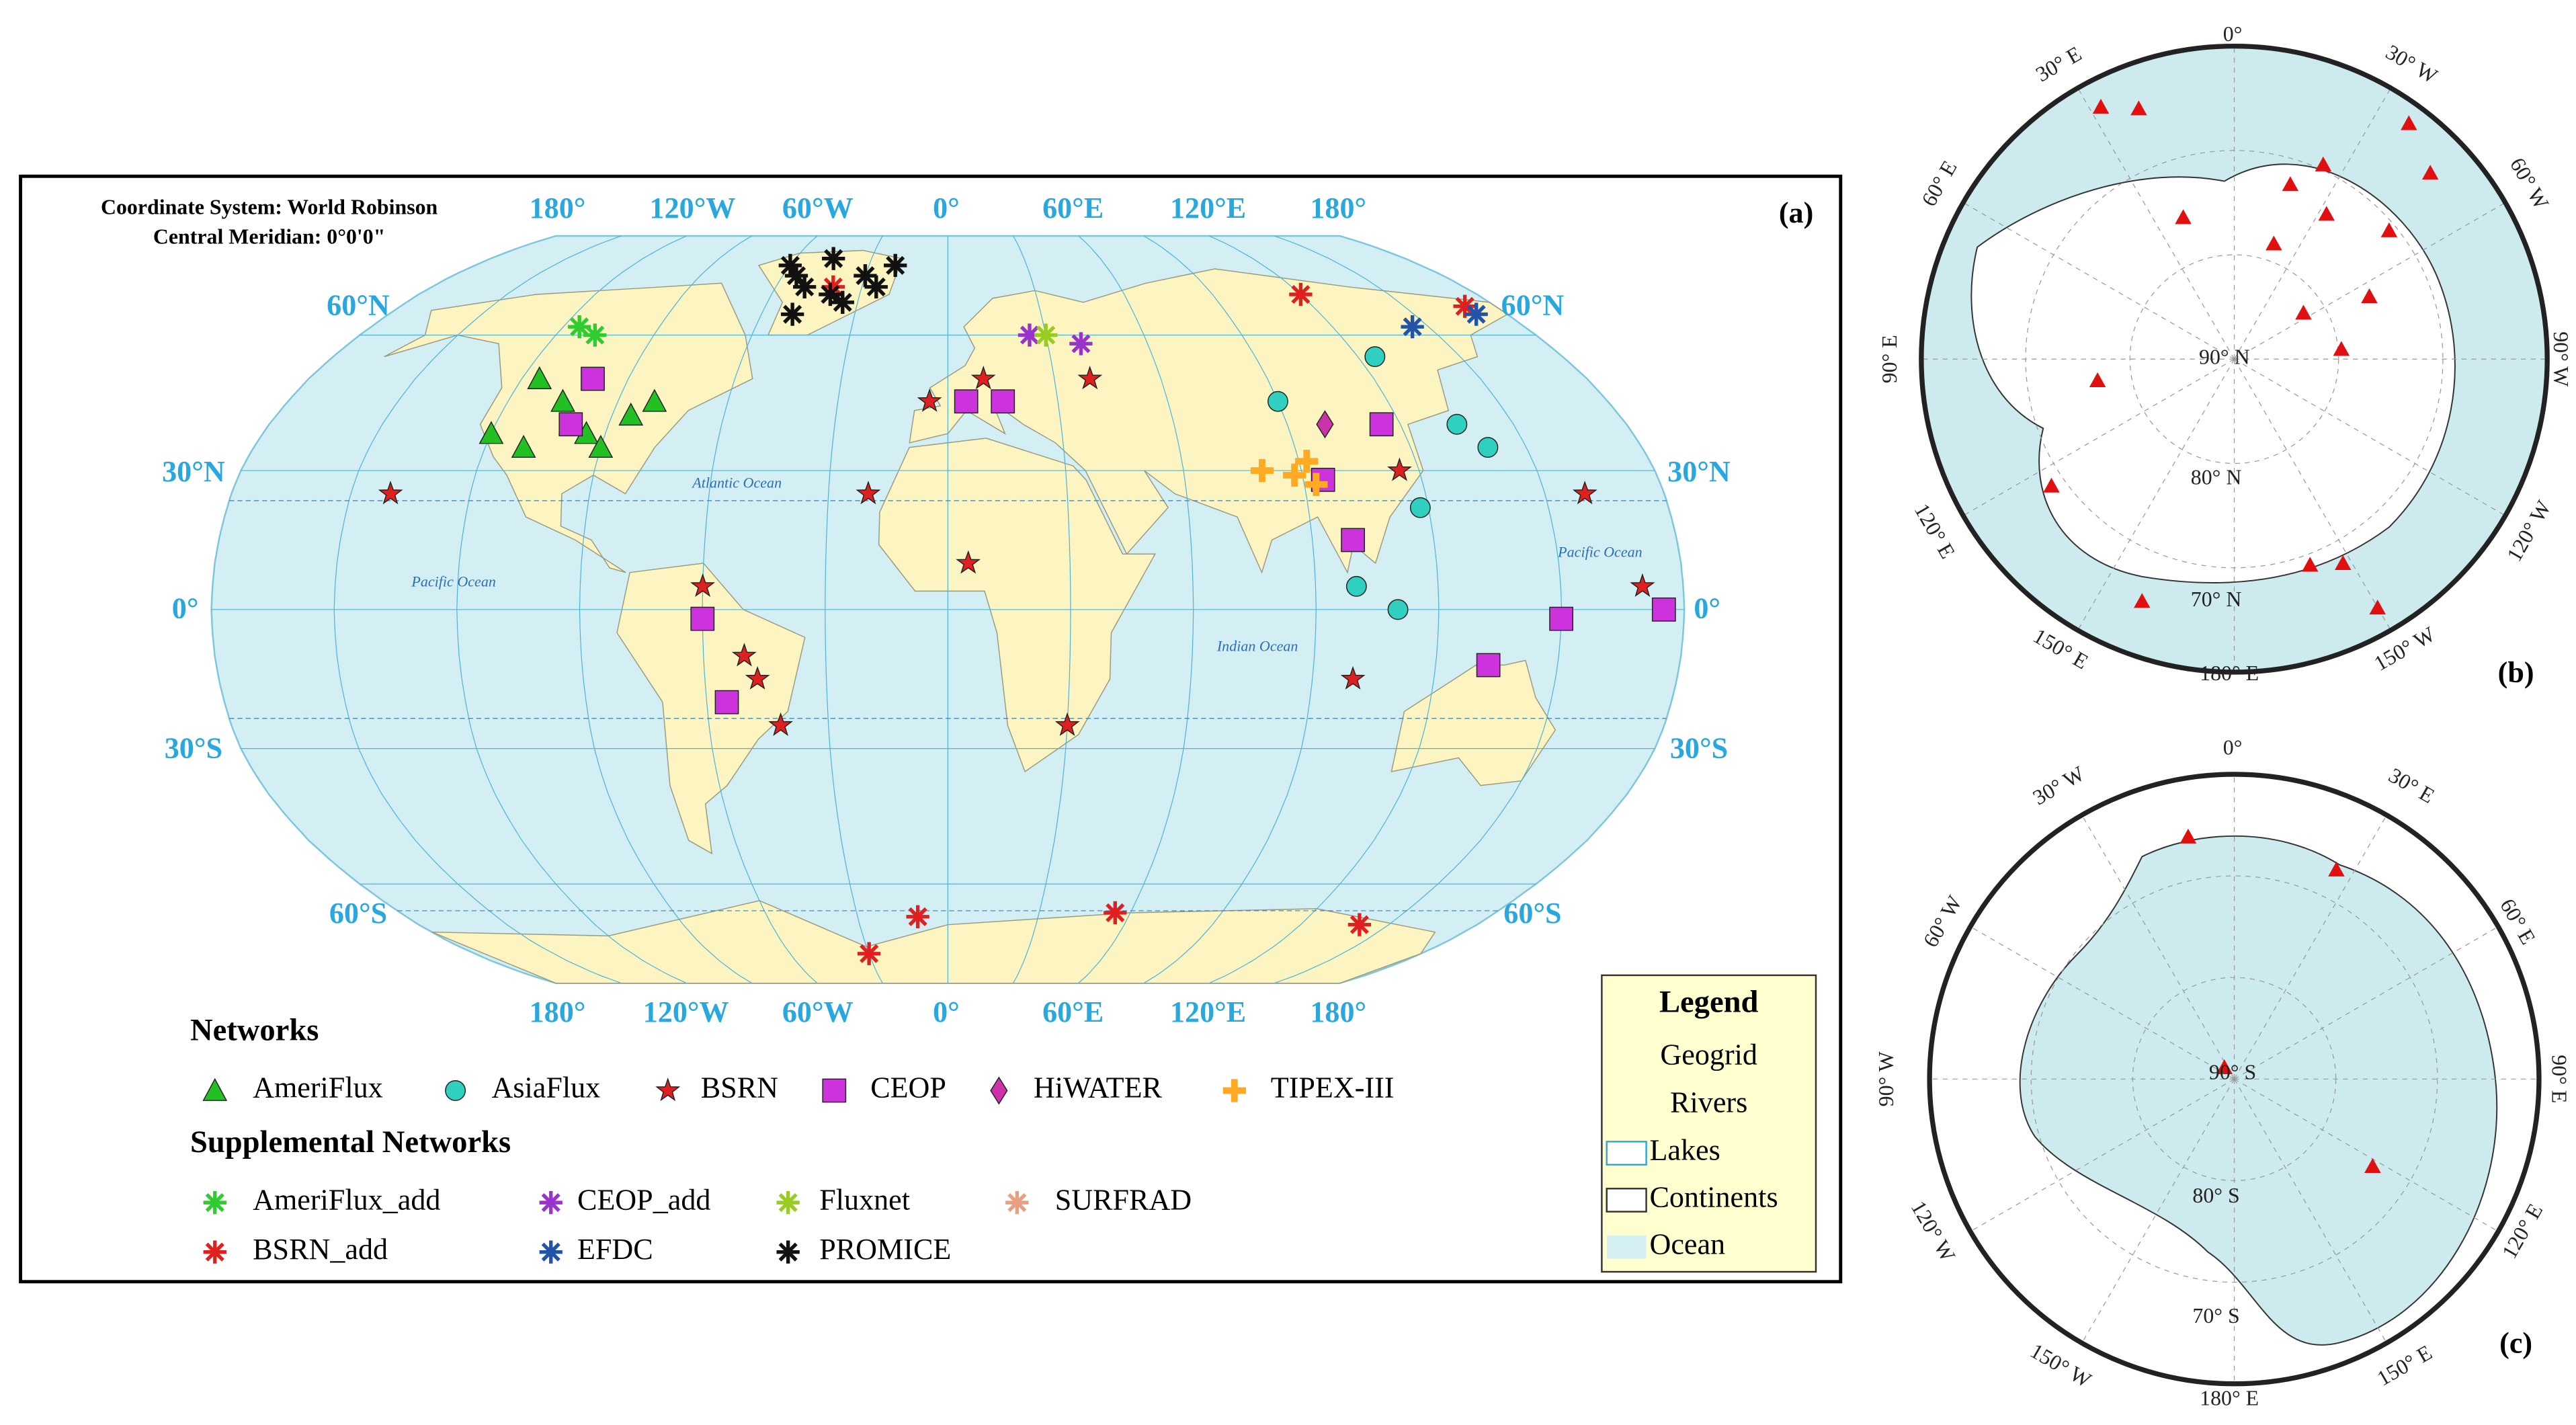 The height and width of the screenshot is (1425, 2576). Describe the element at coordinates (1208, 208) in the screenshot. I see `longitude-label: 120°E` at that location.